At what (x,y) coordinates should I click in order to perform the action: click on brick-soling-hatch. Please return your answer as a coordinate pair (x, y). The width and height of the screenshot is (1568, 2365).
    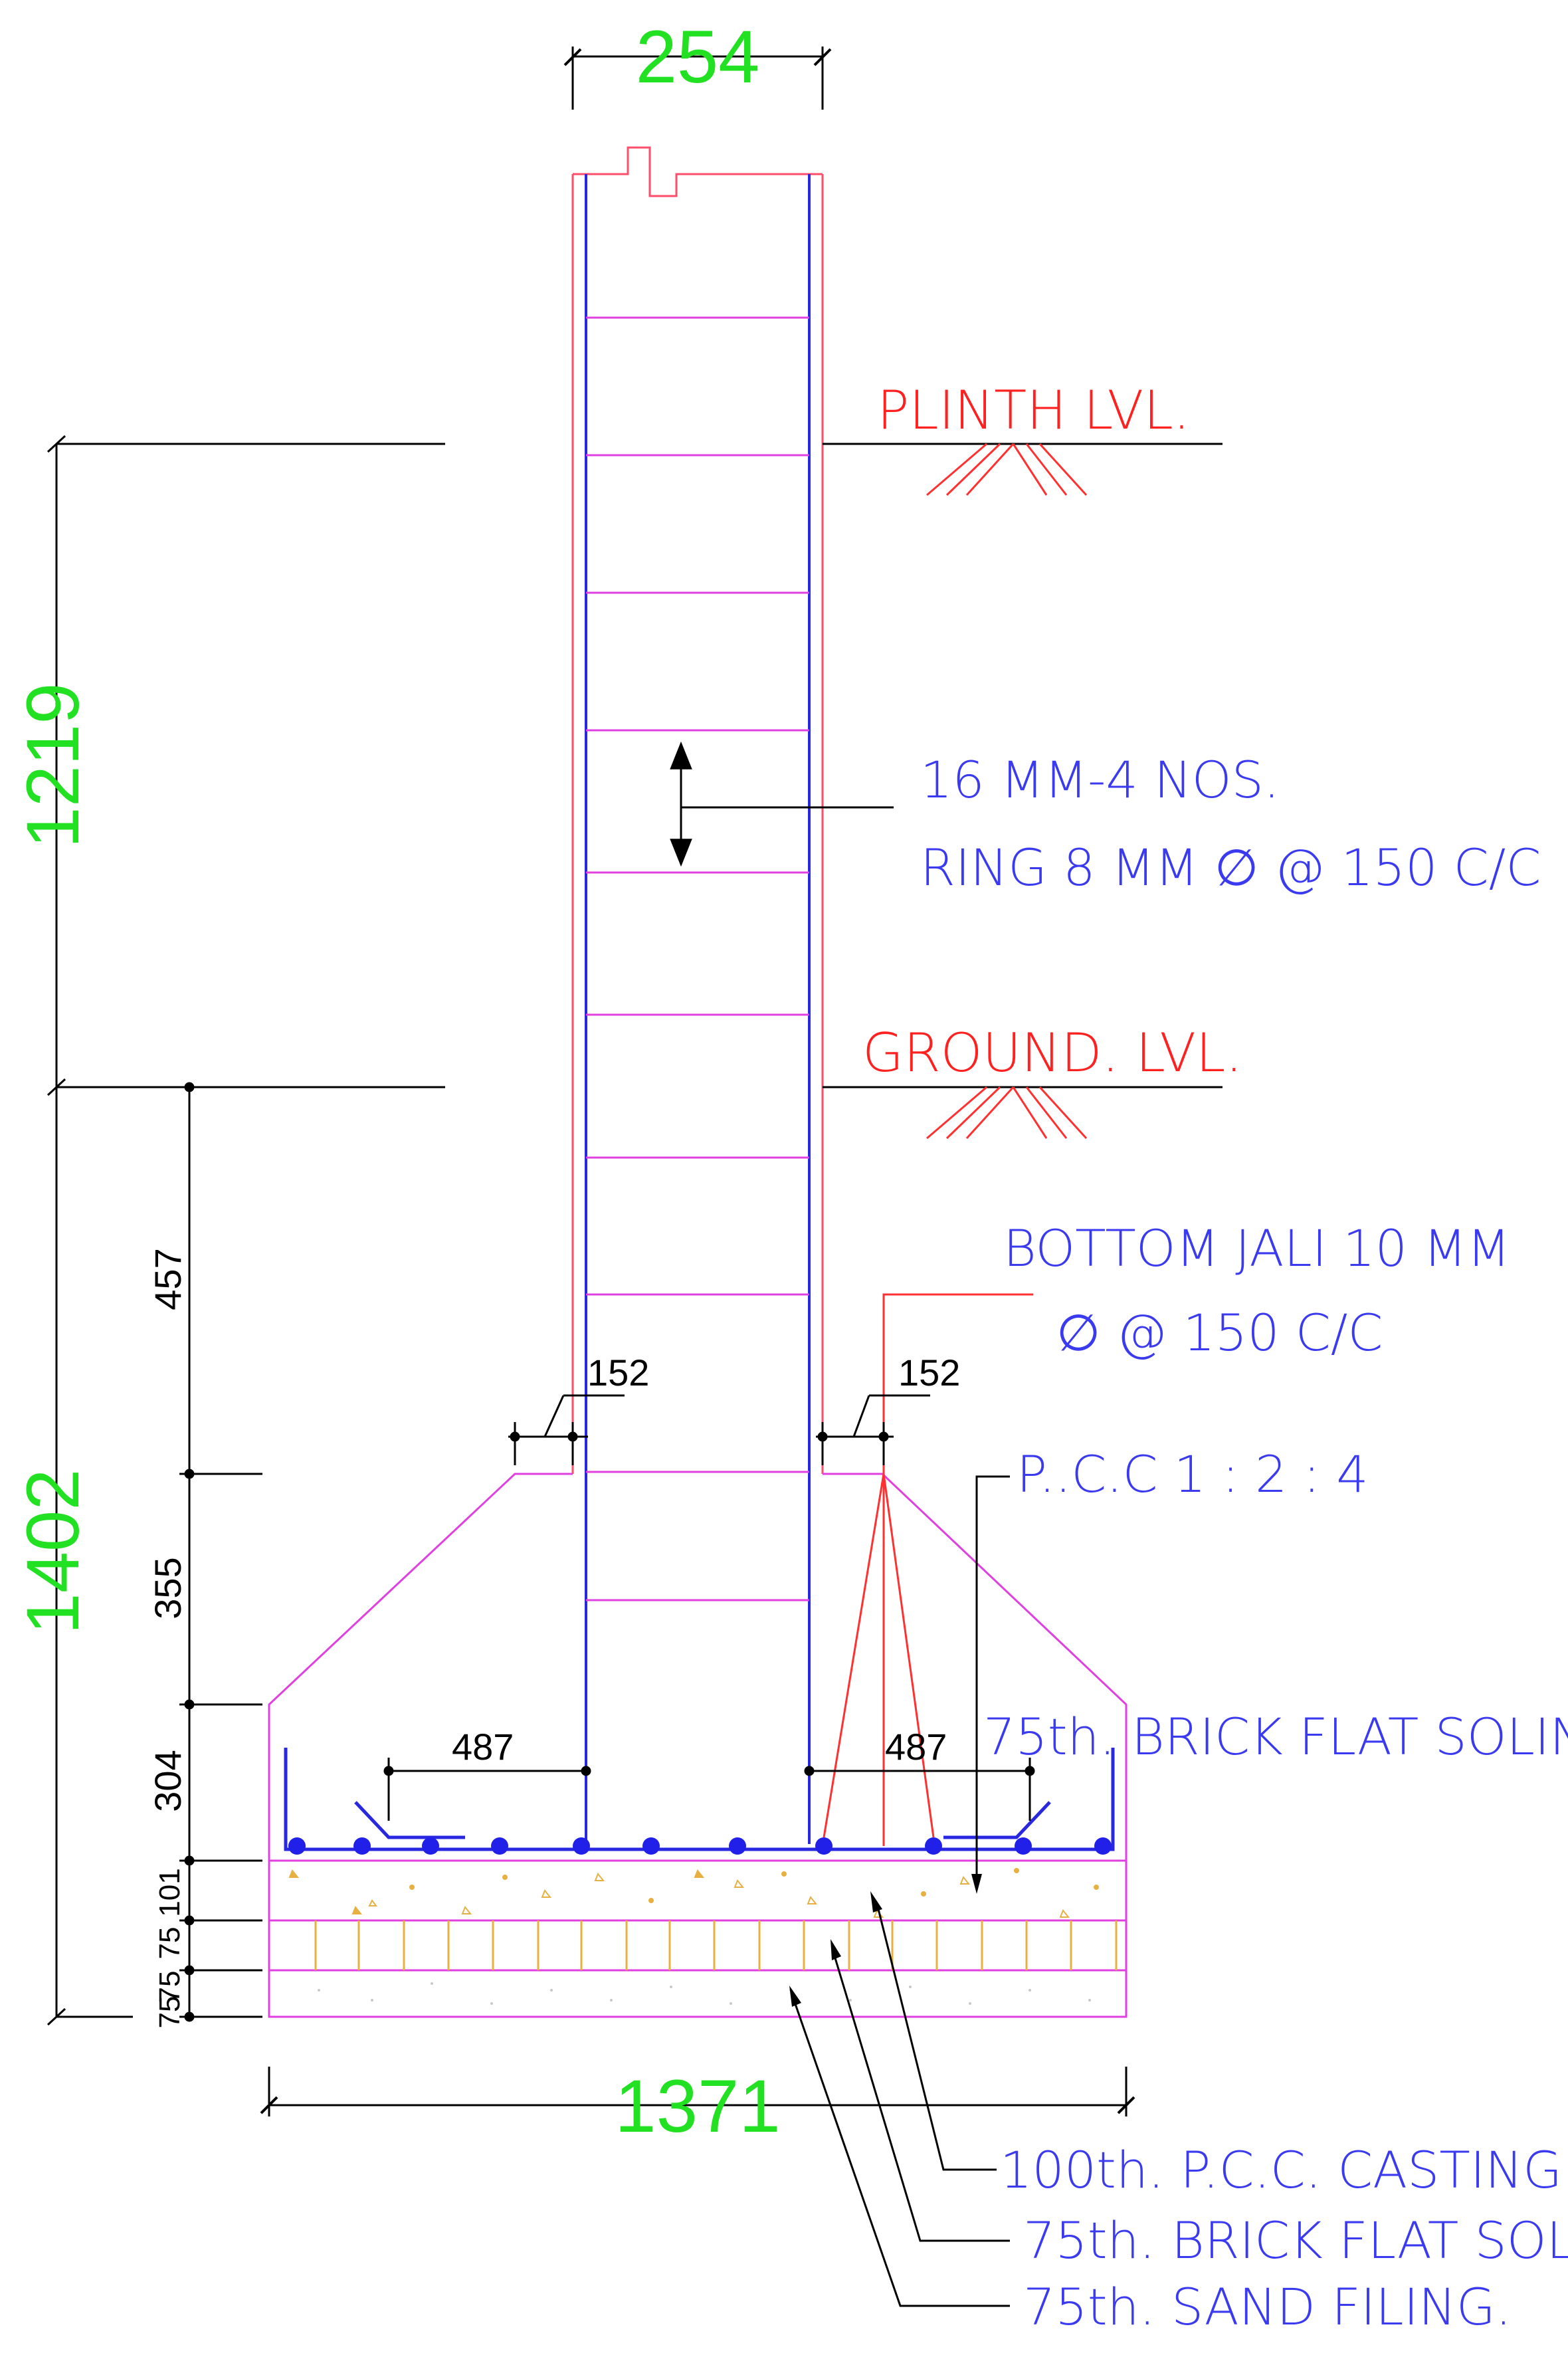
    Looking at the image, I should click on (716, 1945).